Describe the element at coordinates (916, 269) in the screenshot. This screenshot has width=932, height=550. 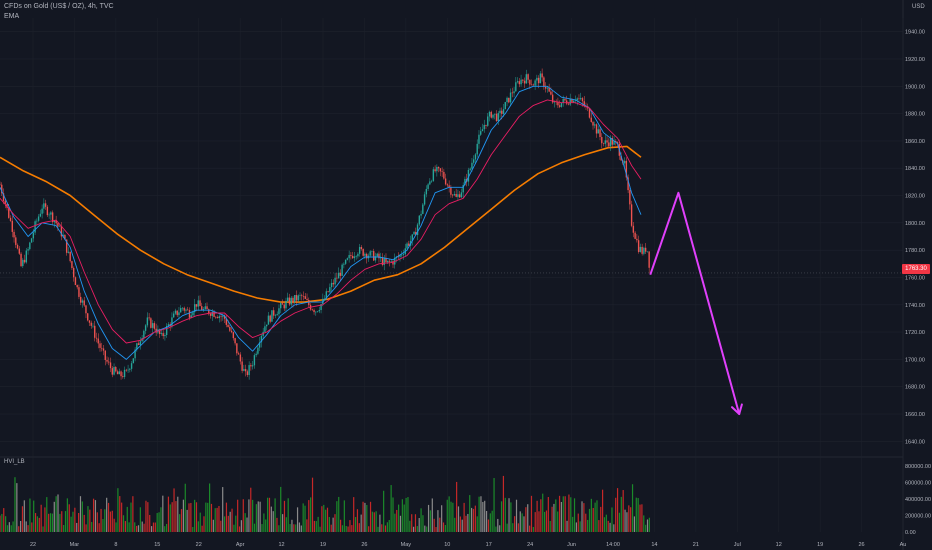
I see `last-price-tag: 1763.30` at that location.